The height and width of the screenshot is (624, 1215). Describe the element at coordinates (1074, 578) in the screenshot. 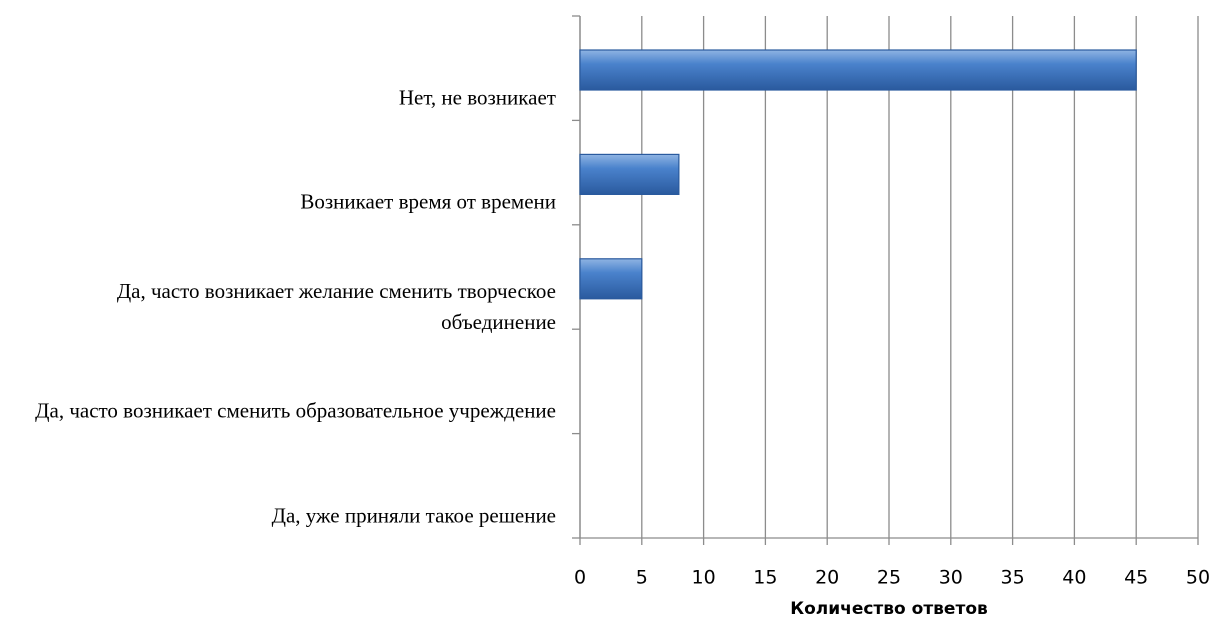

I see `x-tick-label: 40` at that location.